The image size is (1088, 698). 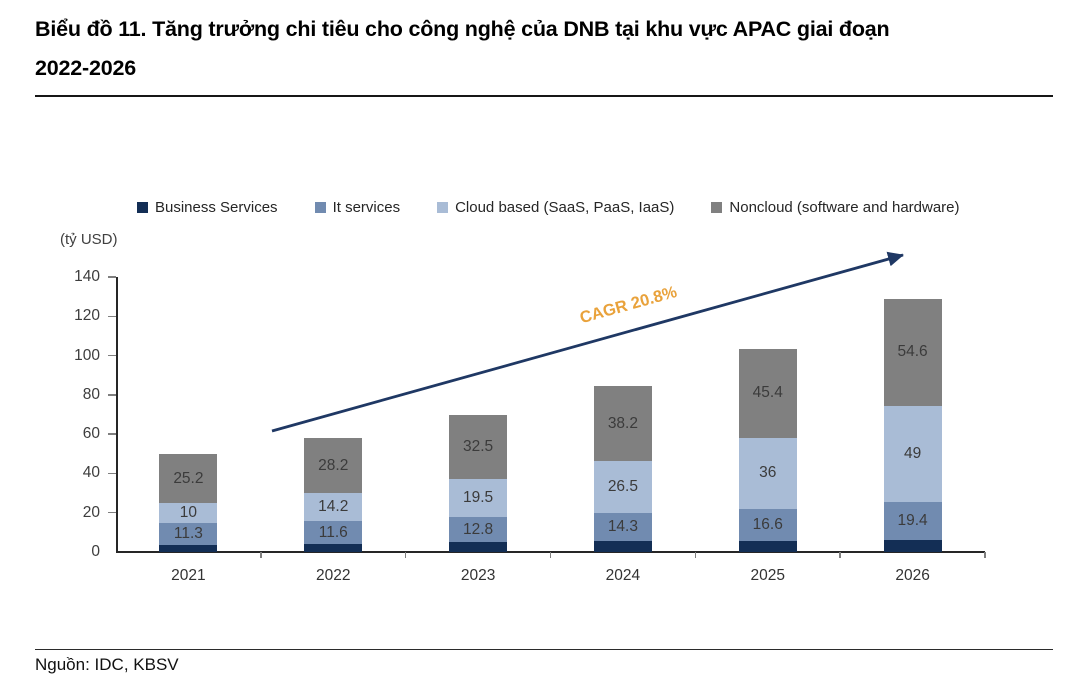 I want to click on bar-segment-2025-3: 36, so click(x=767, y=473).